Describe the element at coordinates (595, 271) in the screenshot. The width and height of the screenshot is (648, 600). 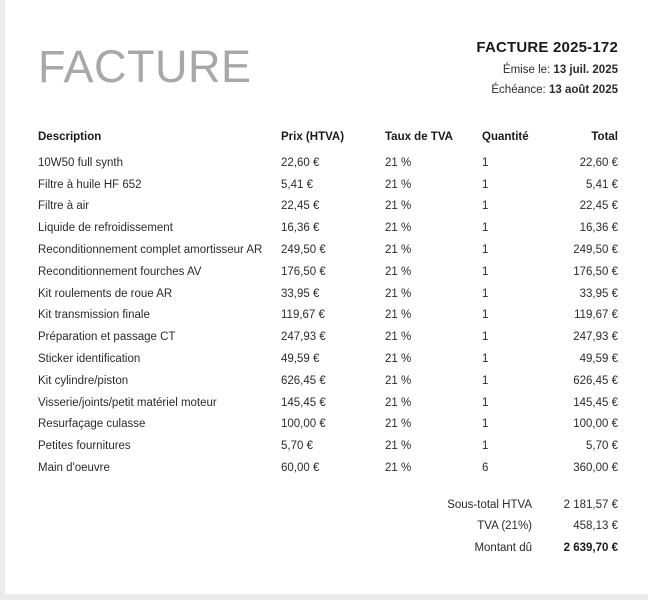
I see `cell-total: 176,50 €` at that location.